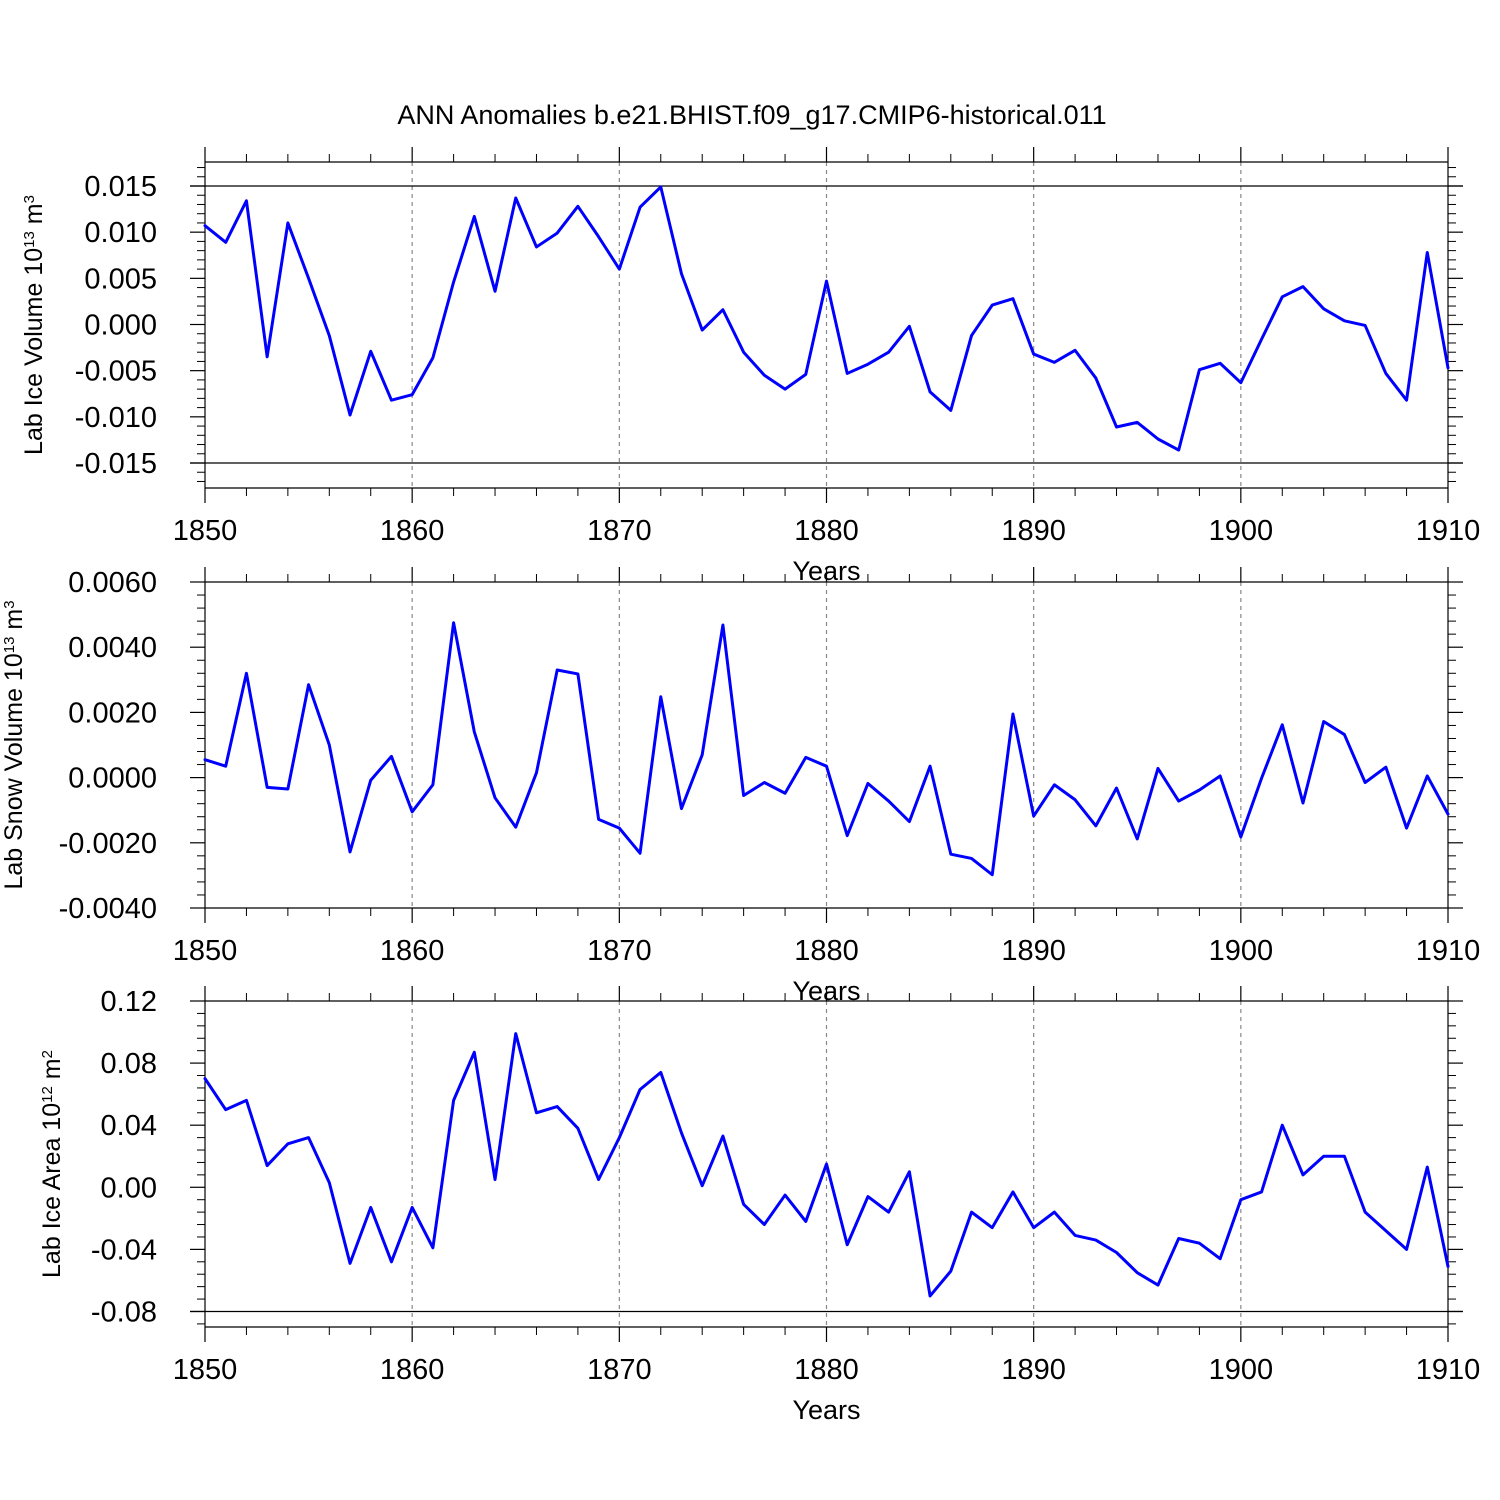  Describe the element at coordinates (129, 1126) in the screenshot. I see `y-tick-label: 0.04` at that location.